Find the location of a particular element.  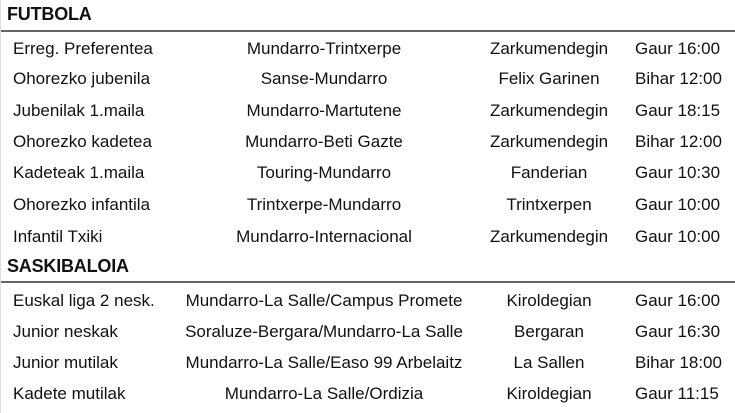

venue-cell: Trintxerpen is located at coordinates (549, 204).